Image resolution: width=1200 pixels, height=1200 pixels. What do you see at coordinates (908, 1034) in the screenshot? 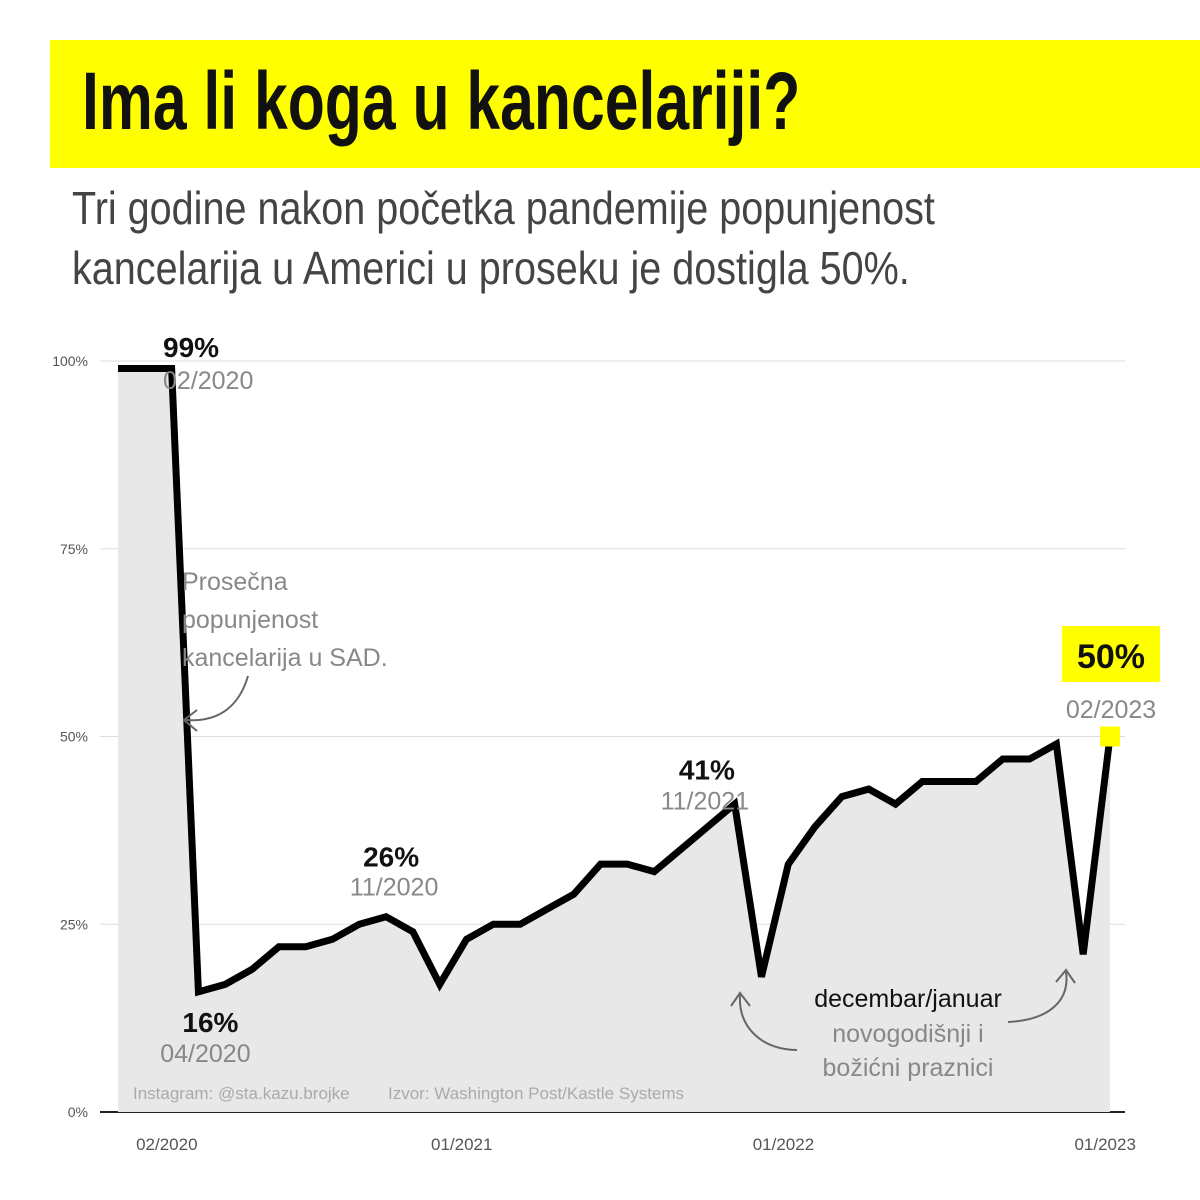
I see `note-holiday-line: novogodišnji i` at bounding box center [908, 1034].